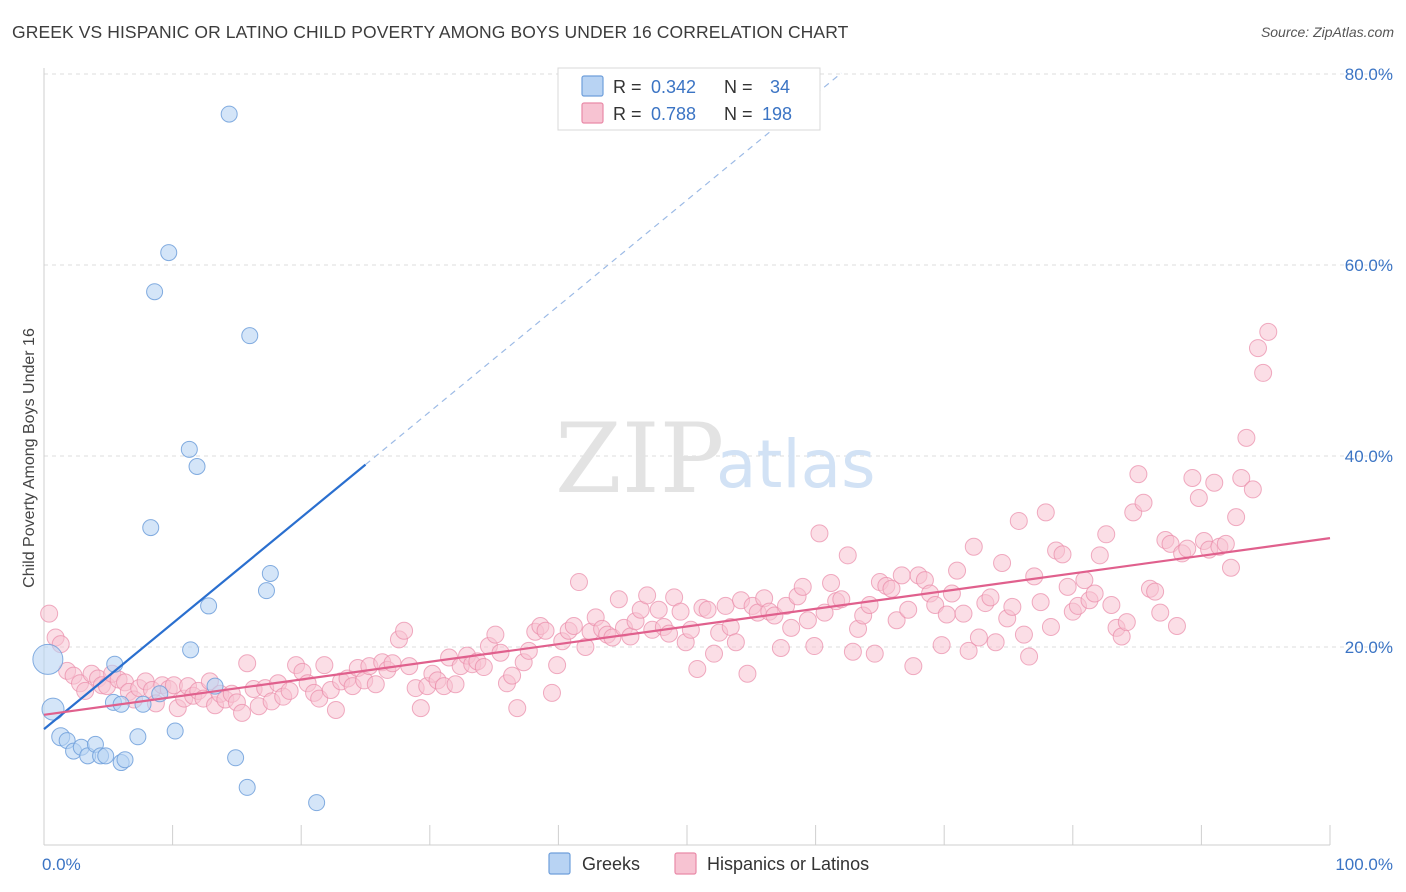 The image size is (1406, 892). Describe the element at coordinates (1369, 647) in the screenshot. I see `y-tick-label: 20.0%` at that location.